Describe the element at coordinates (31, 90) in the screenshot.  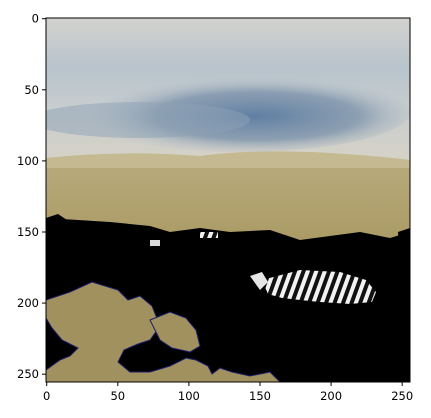
I see `y-tick-label: 50` at that location.